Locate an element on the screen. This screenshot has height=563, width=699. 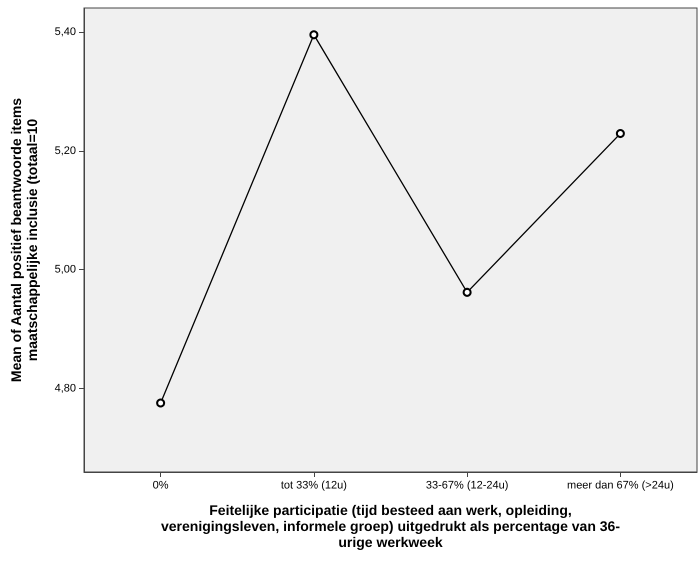
y-tick-label: 5,00 is located at coordinates (65, 270).